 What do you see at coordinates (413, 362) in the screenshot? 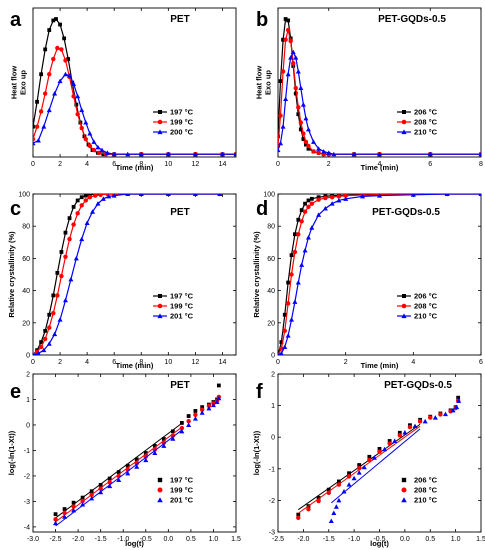
I see `x-tick-label: 4` at bounding box center [413, 362].